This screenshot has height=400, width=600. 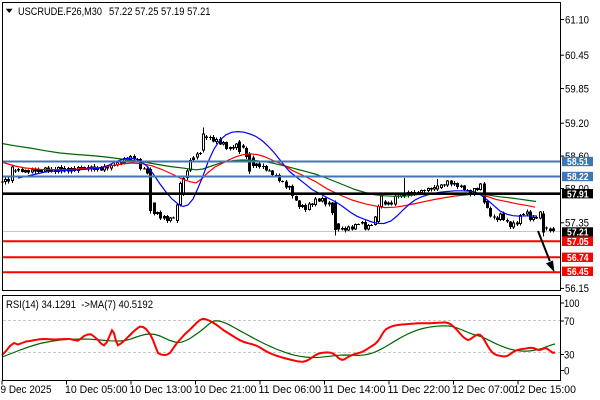 I want to click on svg-text:RSI(14) 34.1291 ->MA(7) 40.51: RSI(14) 34.1291 ->MA(7) 40.5192, so click(x=79, y=305).